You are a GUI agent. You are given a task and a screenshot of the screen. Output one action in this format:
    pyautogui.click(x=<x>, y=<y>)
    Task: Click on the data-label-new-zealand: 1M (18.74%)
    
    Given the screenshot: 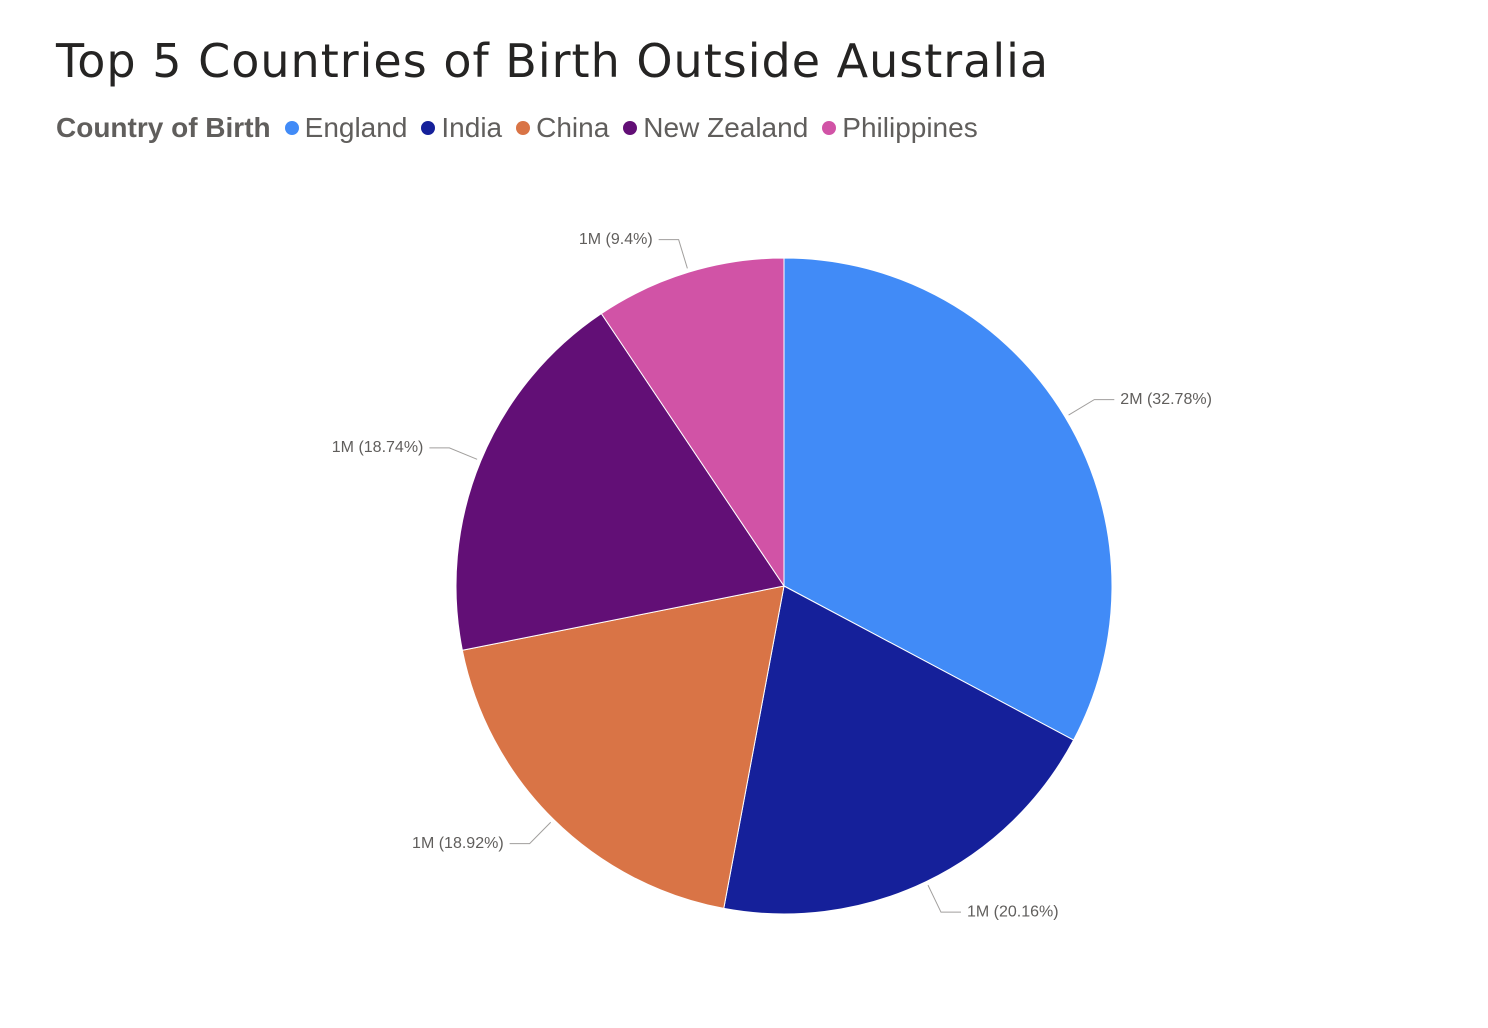 What is the action you would take?
    pyautogui.click(x=378, y=447)
    